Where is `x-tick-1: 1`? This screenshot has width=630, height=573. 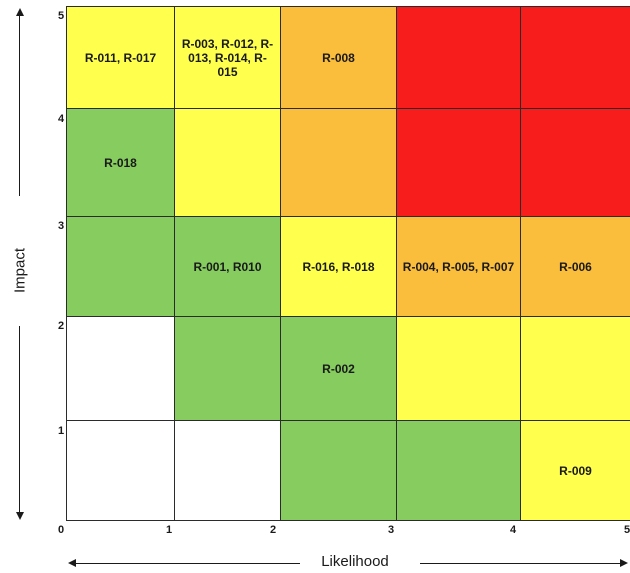
x-tick-1: 1 is located at coordinates (169, 530).